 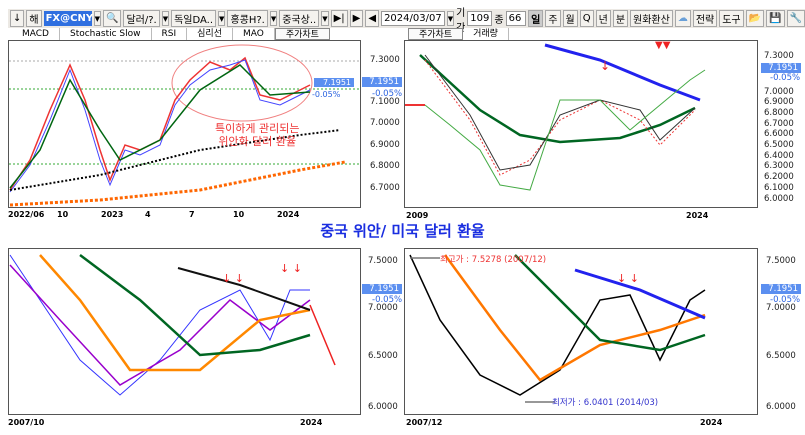 What do you see at coordinates (385, 123) in the screenshot?
I see `tl-ytick: 7.0000` at bounding box center [385, 123].